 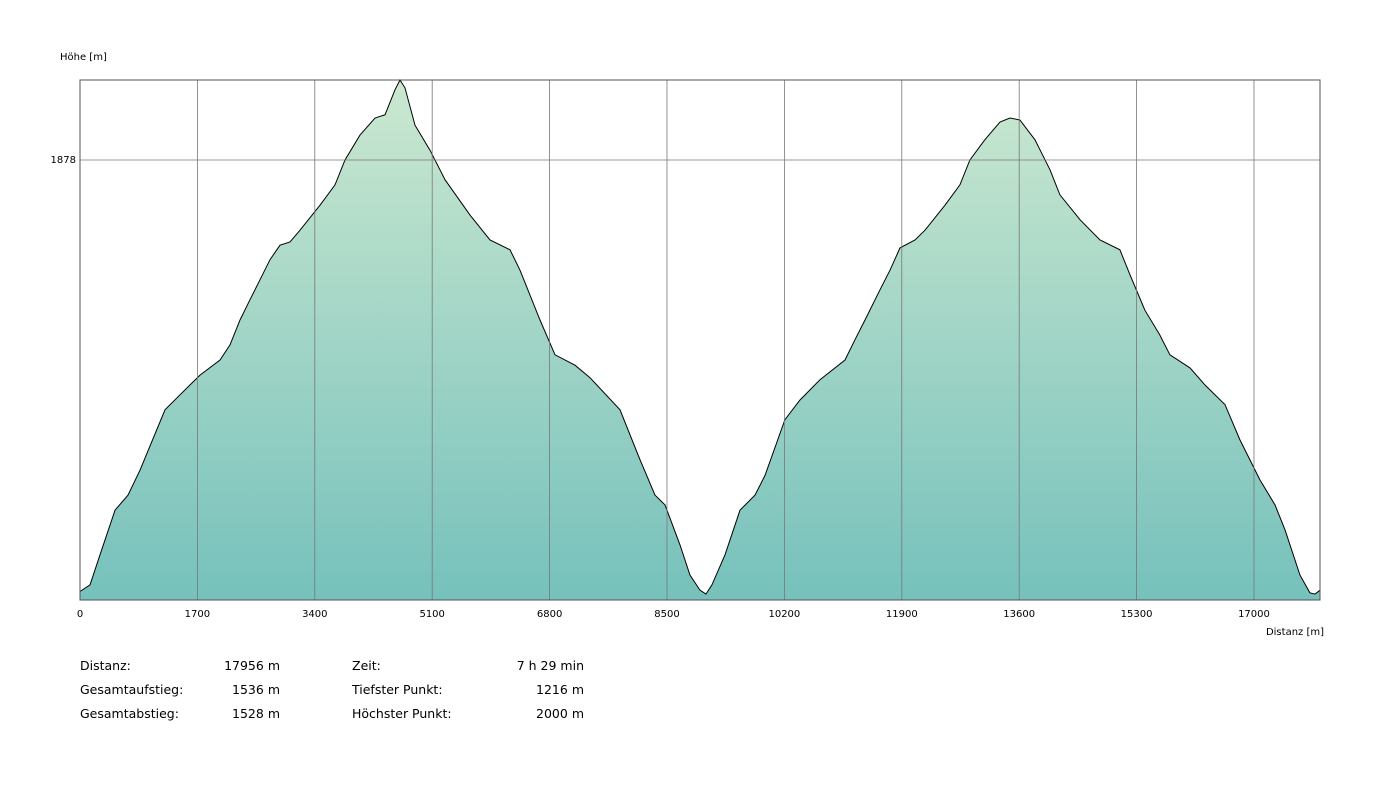 I want to click on x-tick-label: 0, so click(x=80, y=614).